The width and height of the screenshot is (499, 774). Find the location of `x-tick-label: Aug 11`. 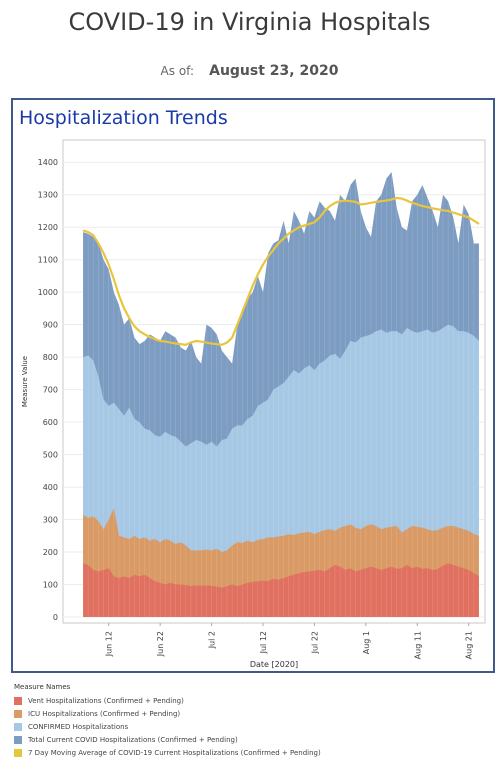

x-tick-label: Aug 11 is located at coordinates (417, 645).